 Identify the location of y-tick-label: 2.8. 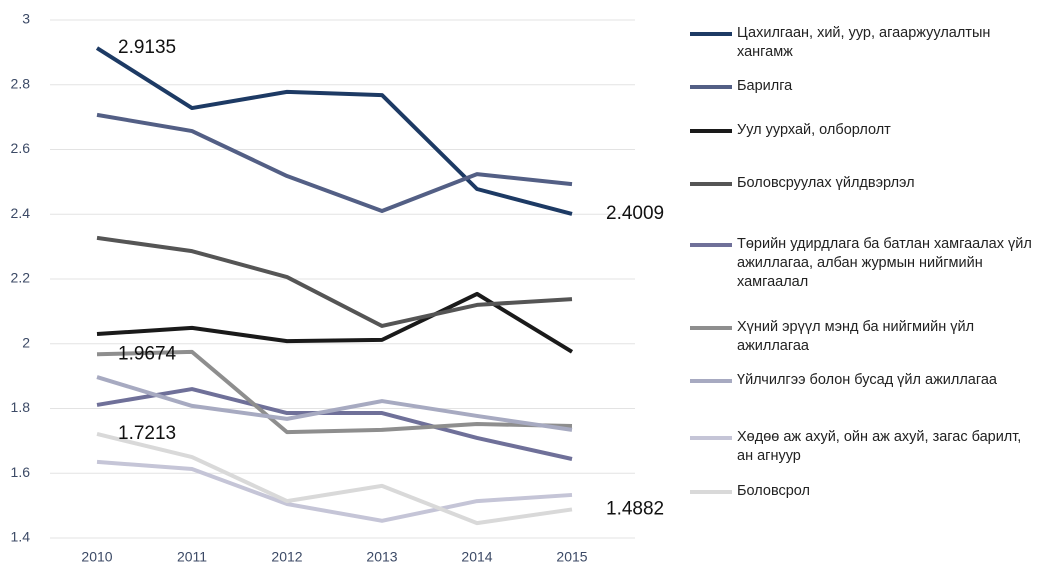
(21, 83).